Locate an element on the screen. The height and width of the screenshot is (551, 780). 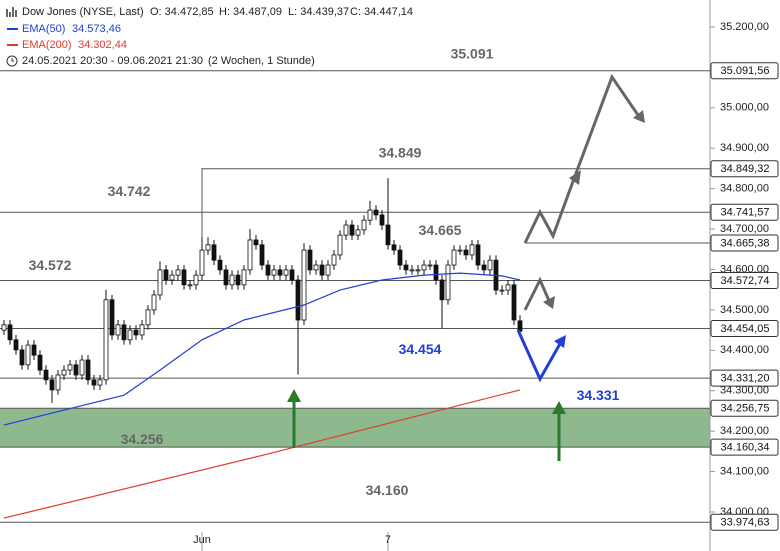
low-value: L: 34.439,37 is located at coordinates (318, 12).